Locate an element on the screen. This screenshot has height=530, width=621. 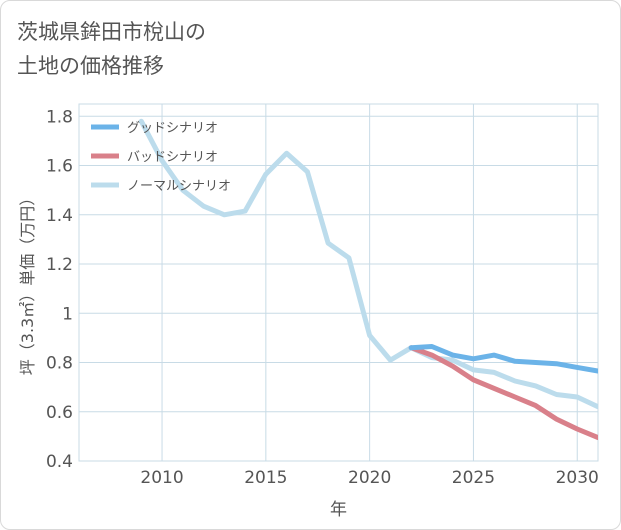
y-axis-label: 坪（3.3㎡）単価（万円） is located at coordinates (27, 282).